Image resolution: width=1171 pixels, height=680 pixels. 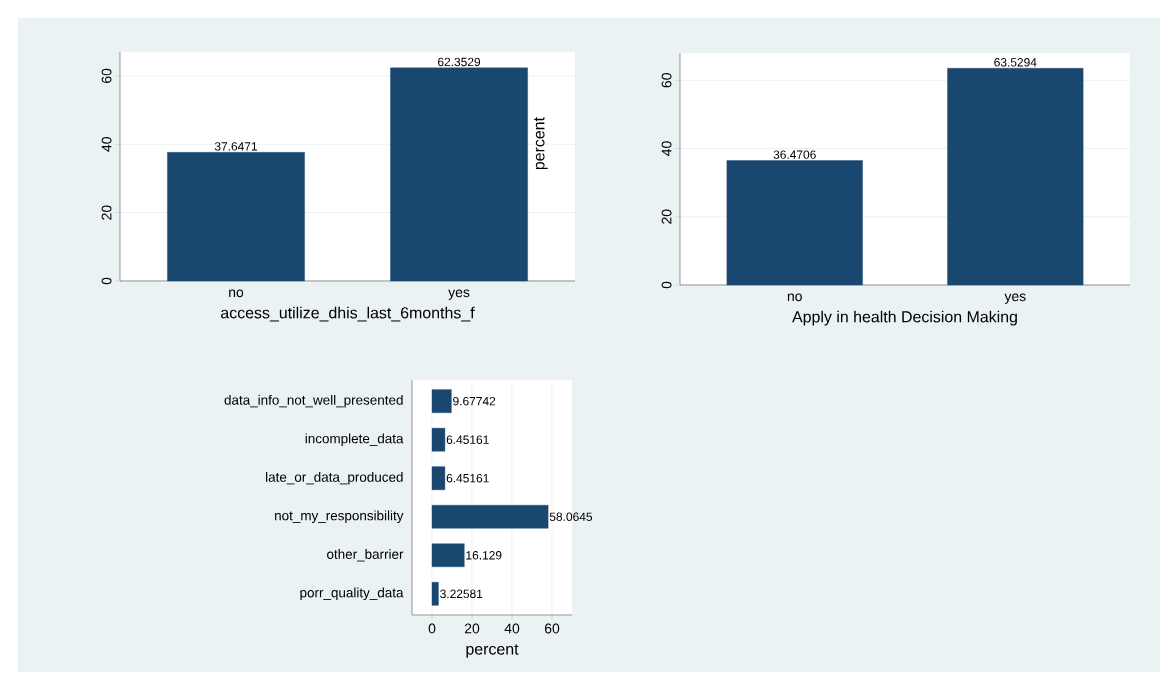 I want to click on data-label: 9.67742, so click(x=474, y=401).